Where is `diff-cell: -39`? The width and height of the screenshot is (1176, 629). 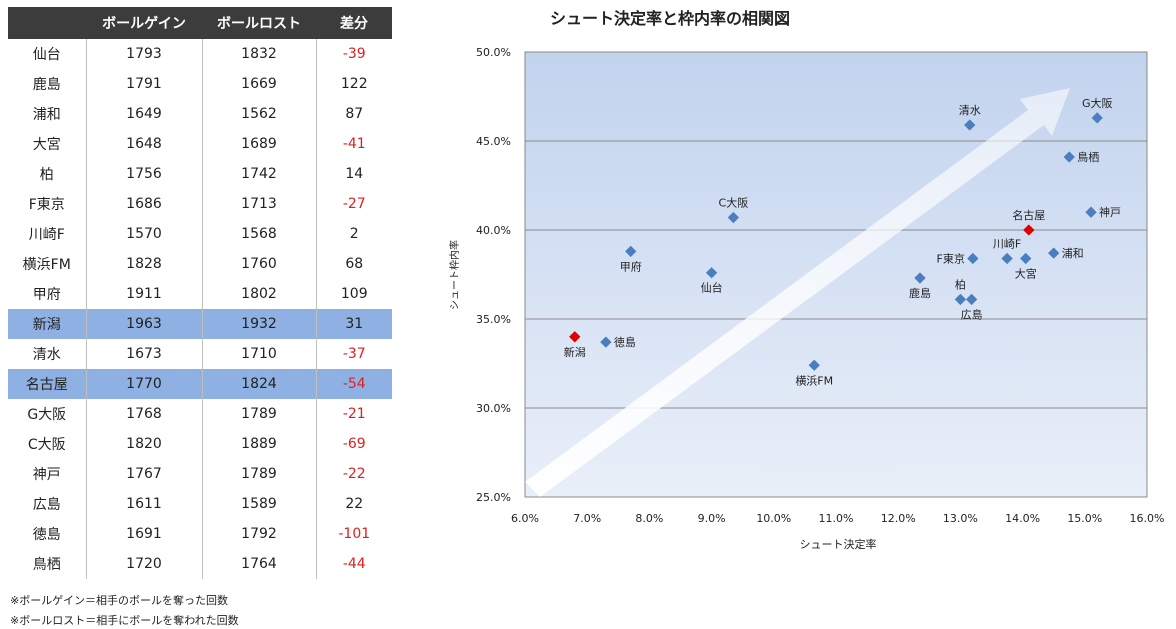 diff-cell: -39 is located at coordinates (354, 54).